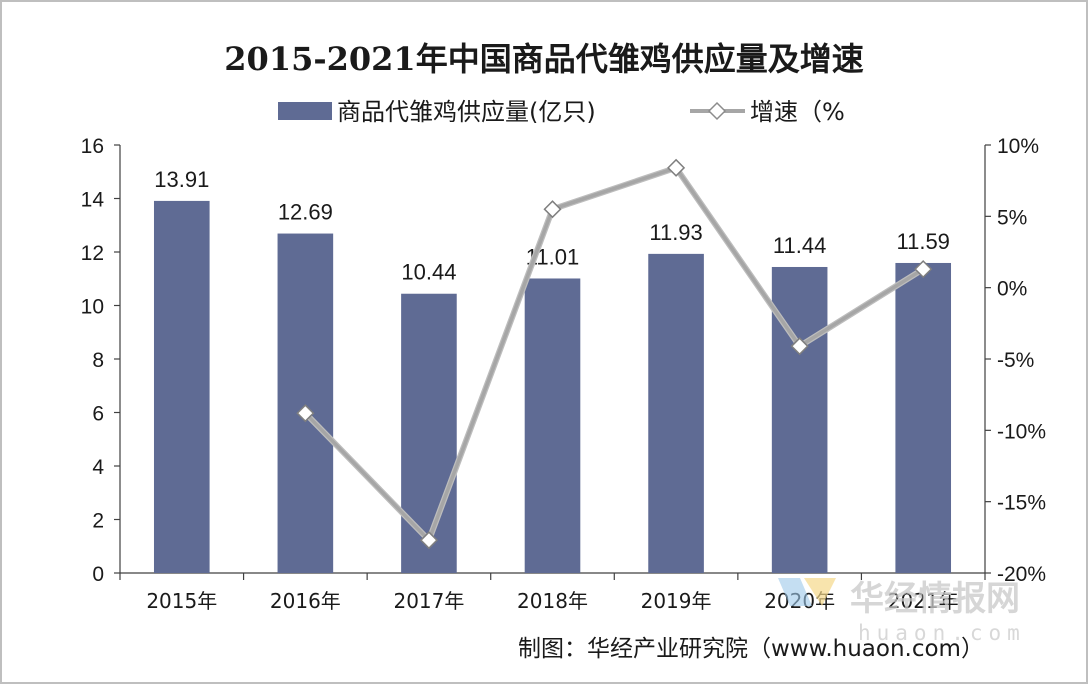  I want to click on bar-data-label: 11.59, so click(923, 241).